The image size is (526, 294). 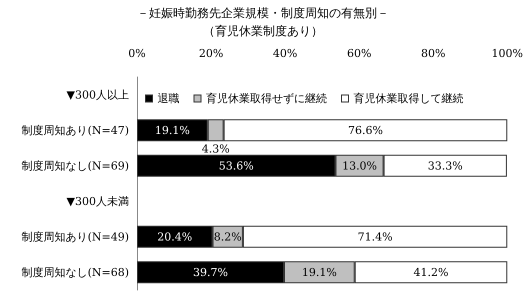 I want to click on data-label: 39.7%, so click(x=210, y=272).